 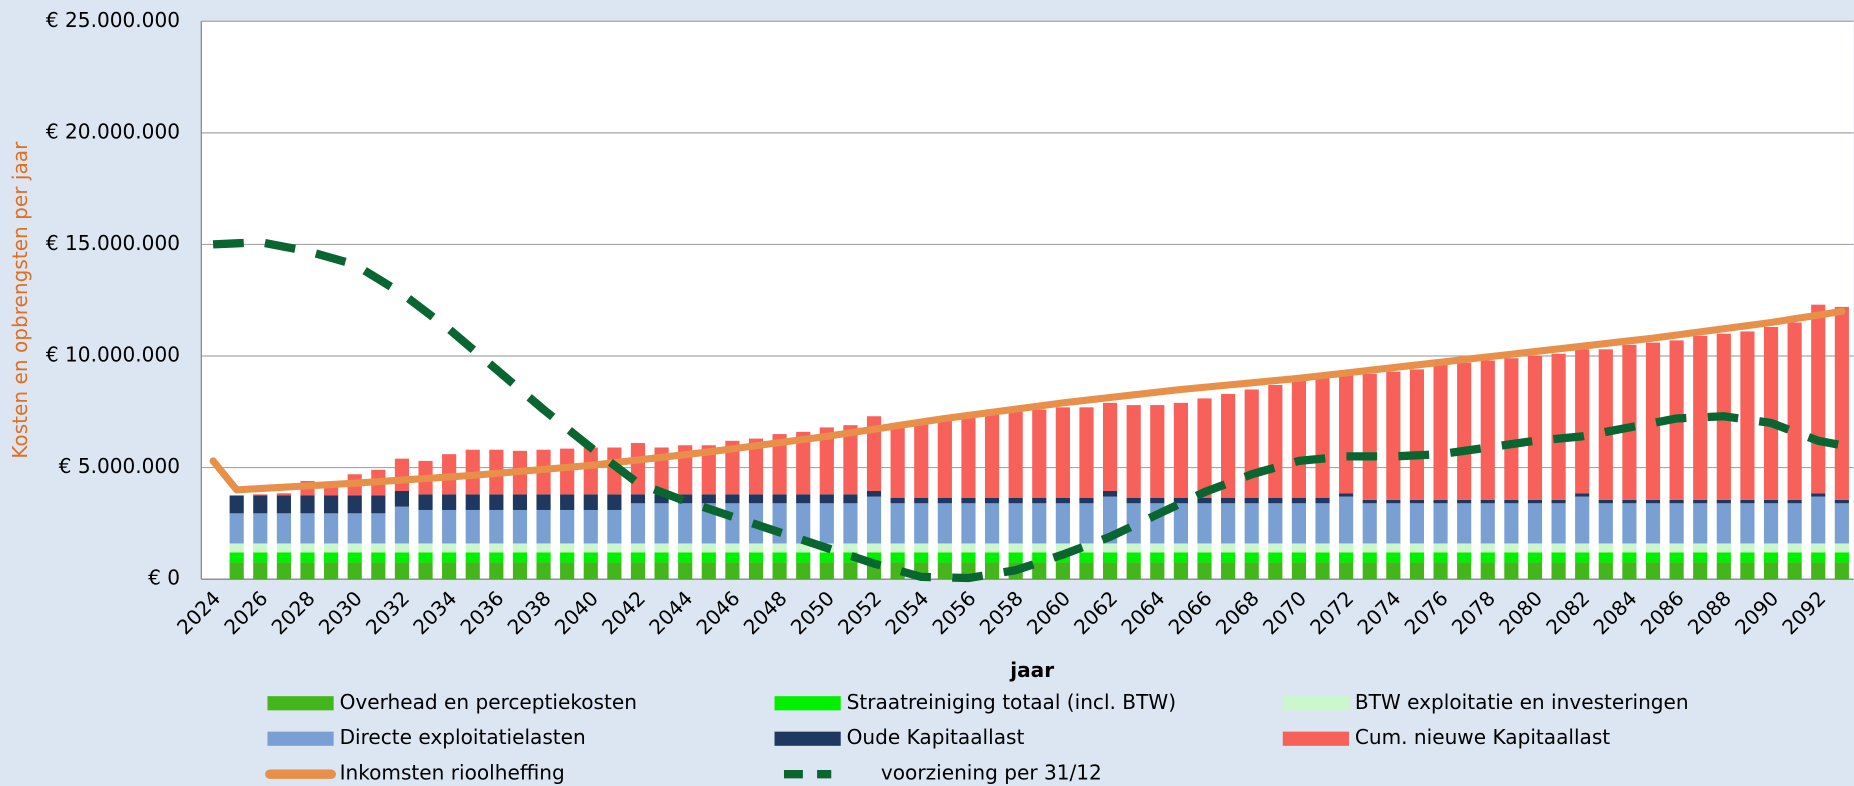 What do you see at coordinates (1237, 612) in the screenshot?
I see `x-tick-label: 2068` at bounding box center [1237, 612].